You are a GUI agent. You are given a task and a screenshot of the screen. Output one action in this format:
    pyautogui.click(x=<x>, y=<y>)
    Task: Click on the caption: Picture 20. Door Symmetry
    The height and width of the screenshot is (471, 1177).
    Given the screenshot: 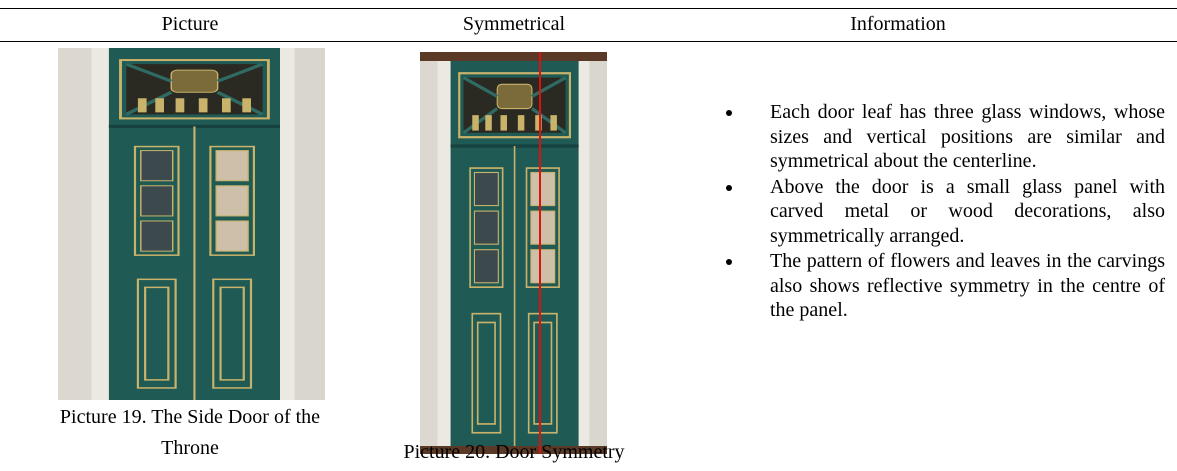 What is the action you would take?
    pyautogui.click(x=514, y=452)
    